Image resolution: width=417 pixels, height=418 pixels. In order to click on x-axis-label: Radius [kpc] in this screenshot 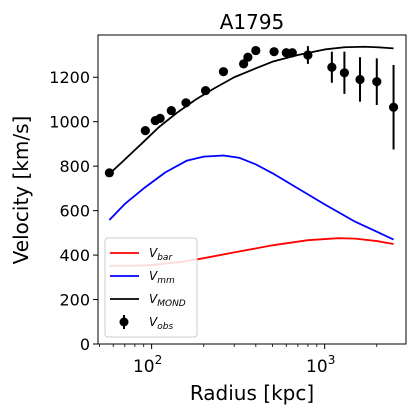, I will do `click(252, 393)`.